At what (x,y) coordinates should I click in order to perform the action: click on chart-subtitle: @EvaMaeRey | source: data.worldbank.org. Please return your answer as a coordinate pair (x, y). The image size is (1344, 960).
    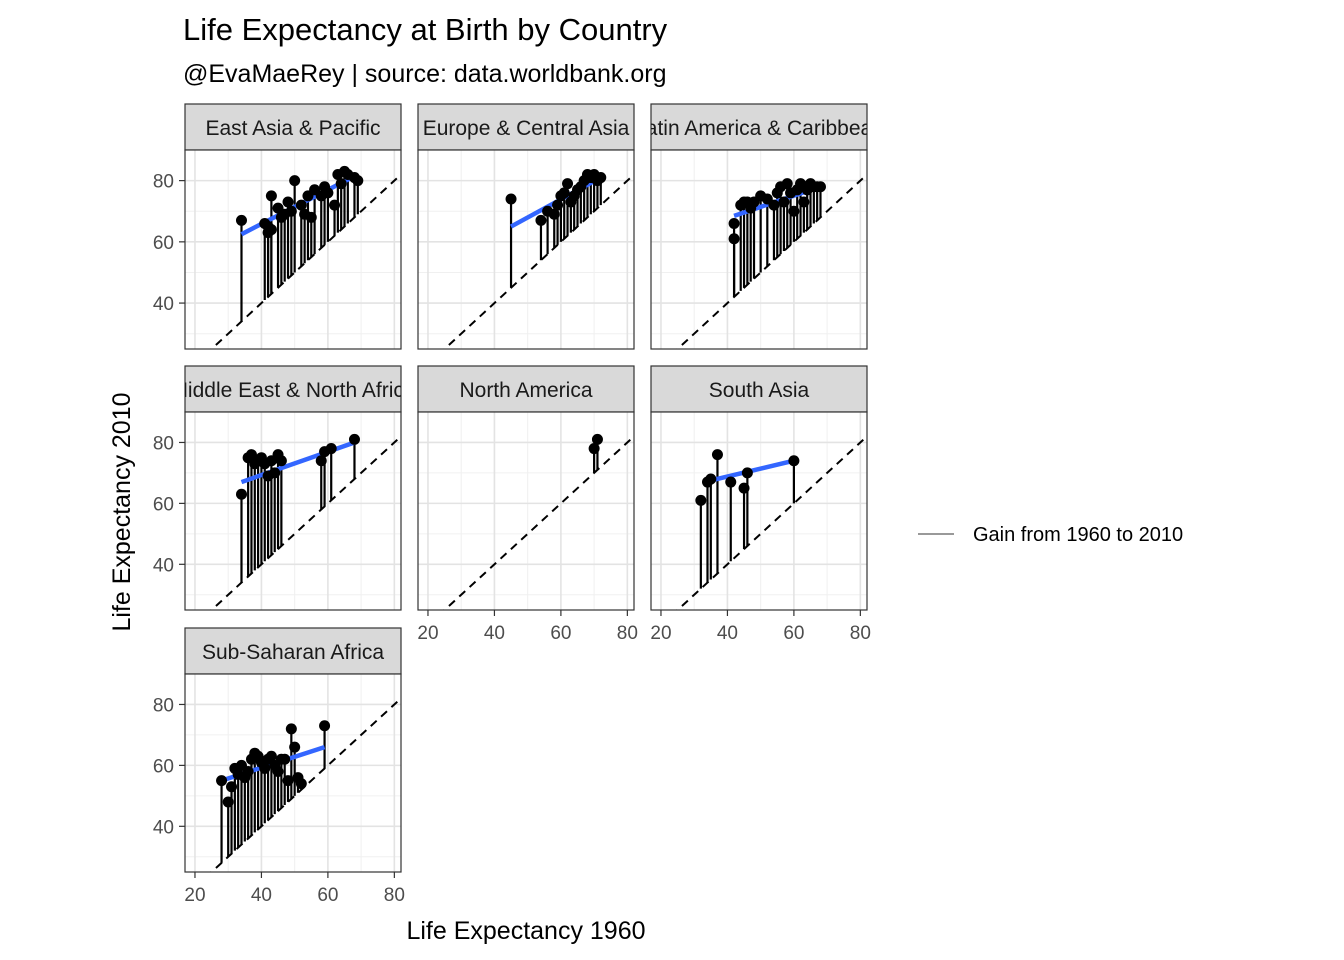
    Looking at the image, I should click on (425, 74).